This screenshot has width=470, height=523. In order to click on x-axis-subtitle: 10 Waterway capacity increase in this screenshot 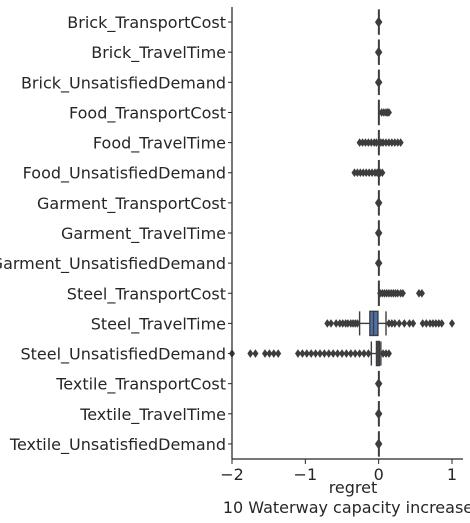, I will do `click(346, 507)`.